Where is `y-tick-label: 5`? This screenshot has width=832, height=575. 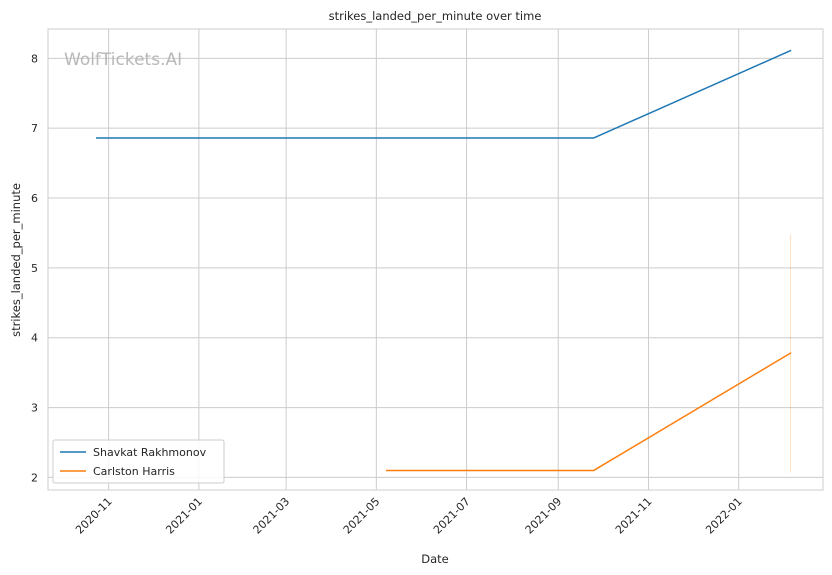
y-tick-label: 5 is located at coordinates (34, 268).